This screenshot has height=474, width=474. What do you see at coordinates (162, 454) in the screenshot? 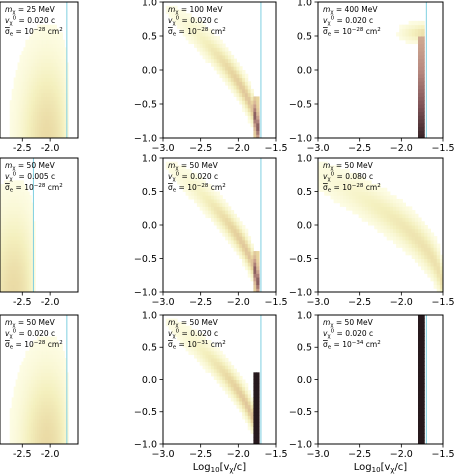
I see `x-tick-label: −3.0` at bounding box center [162, 454].